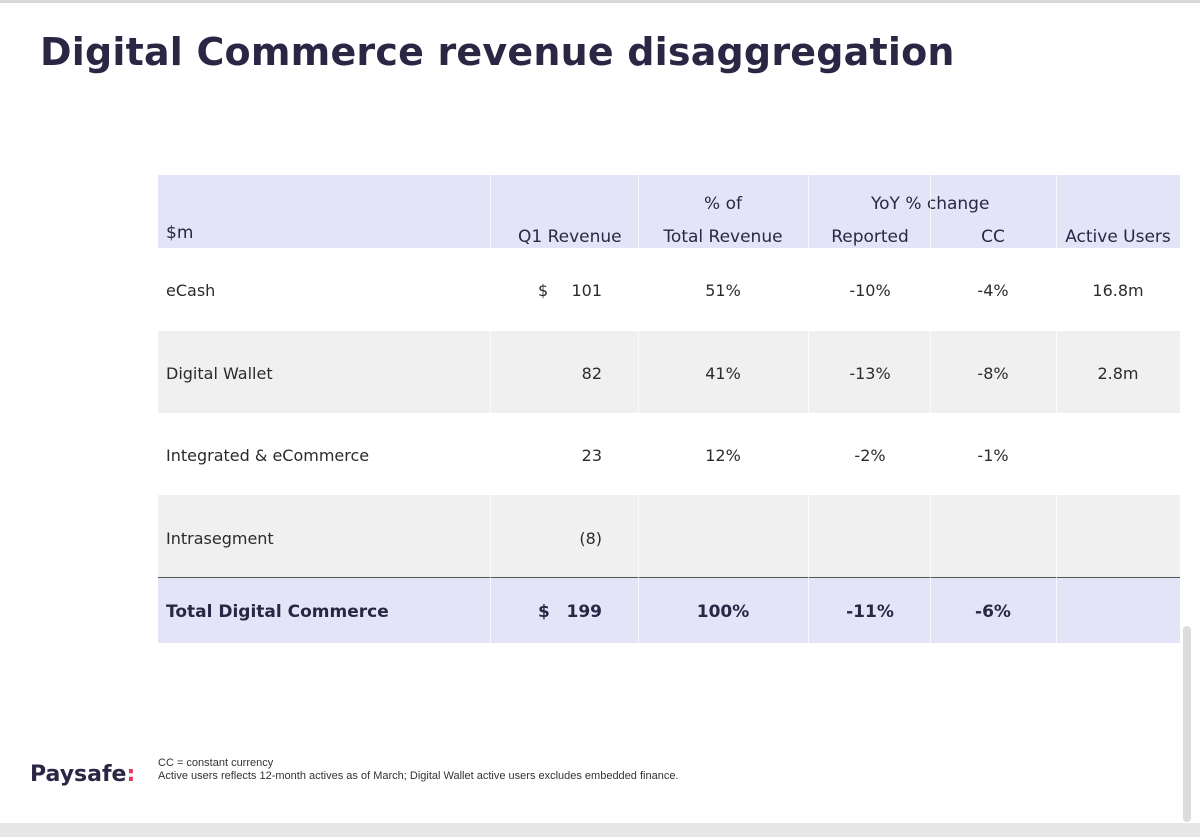  Describe the element at coordinates (220, 538) in the screenshot. I see `row-label: Intrasegment` at that location.